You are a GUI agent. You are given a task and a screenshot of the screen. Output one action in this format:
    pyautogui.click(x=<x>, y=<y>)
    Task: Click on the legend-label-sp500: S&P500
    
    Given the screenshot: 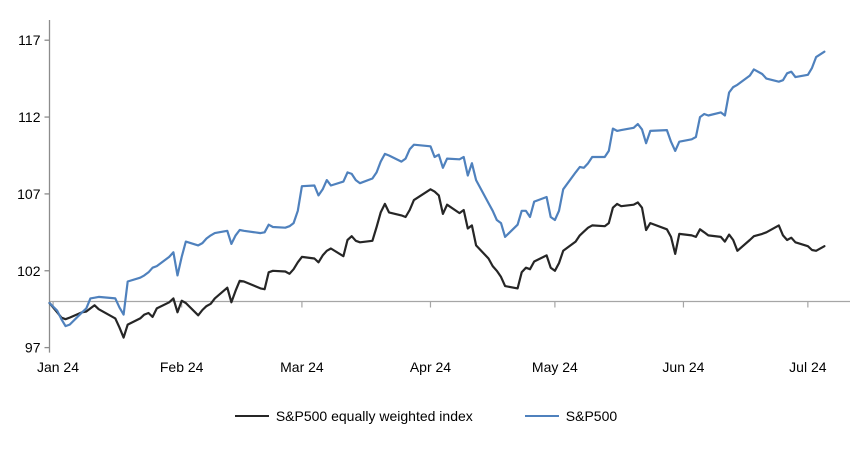 What is the action you would take?
    pyautogui.click(x=591, y=416)
    